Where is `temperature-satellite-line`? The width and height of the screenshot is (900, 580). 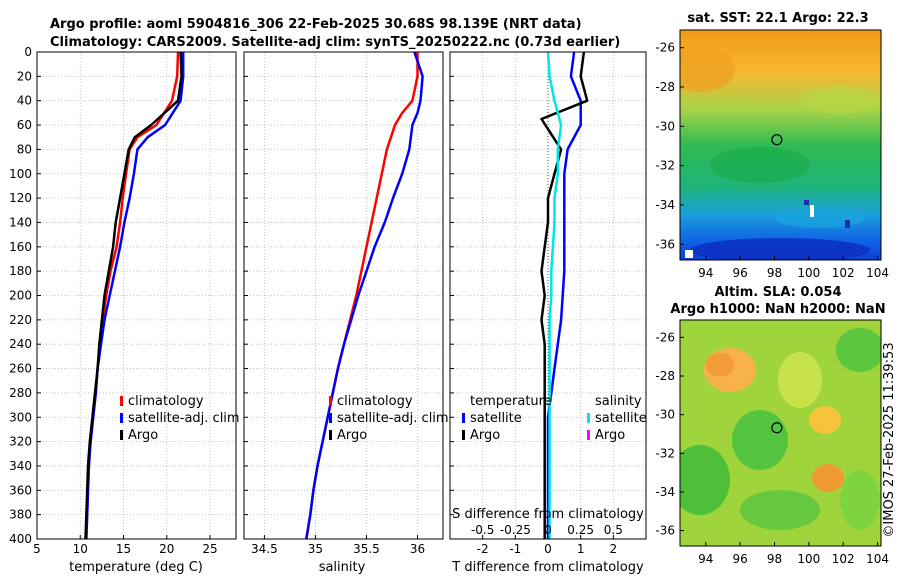
temperature-satellite-line is located at coordinates (564, 295).